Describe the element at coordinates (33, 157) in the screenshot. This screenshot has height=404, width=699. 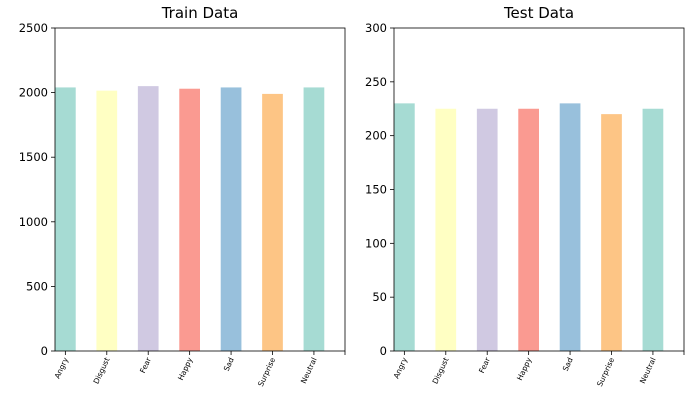
I see `train-y-tick-label: 1500` at that location.